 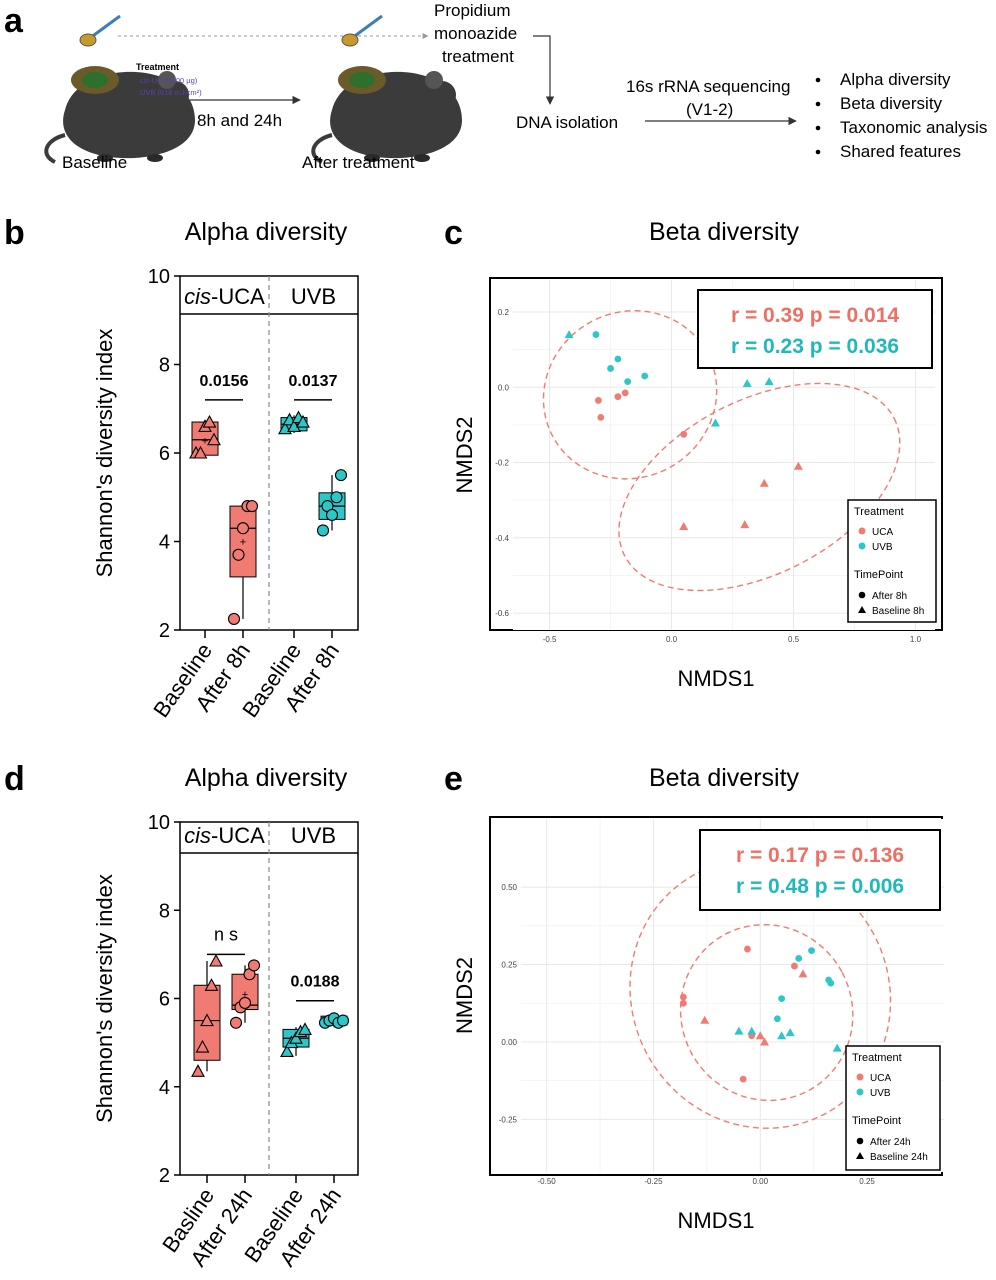 What do you see at coordinates (243, 541) in the screenshot?
I see `box` at bounding box center [243, 541].